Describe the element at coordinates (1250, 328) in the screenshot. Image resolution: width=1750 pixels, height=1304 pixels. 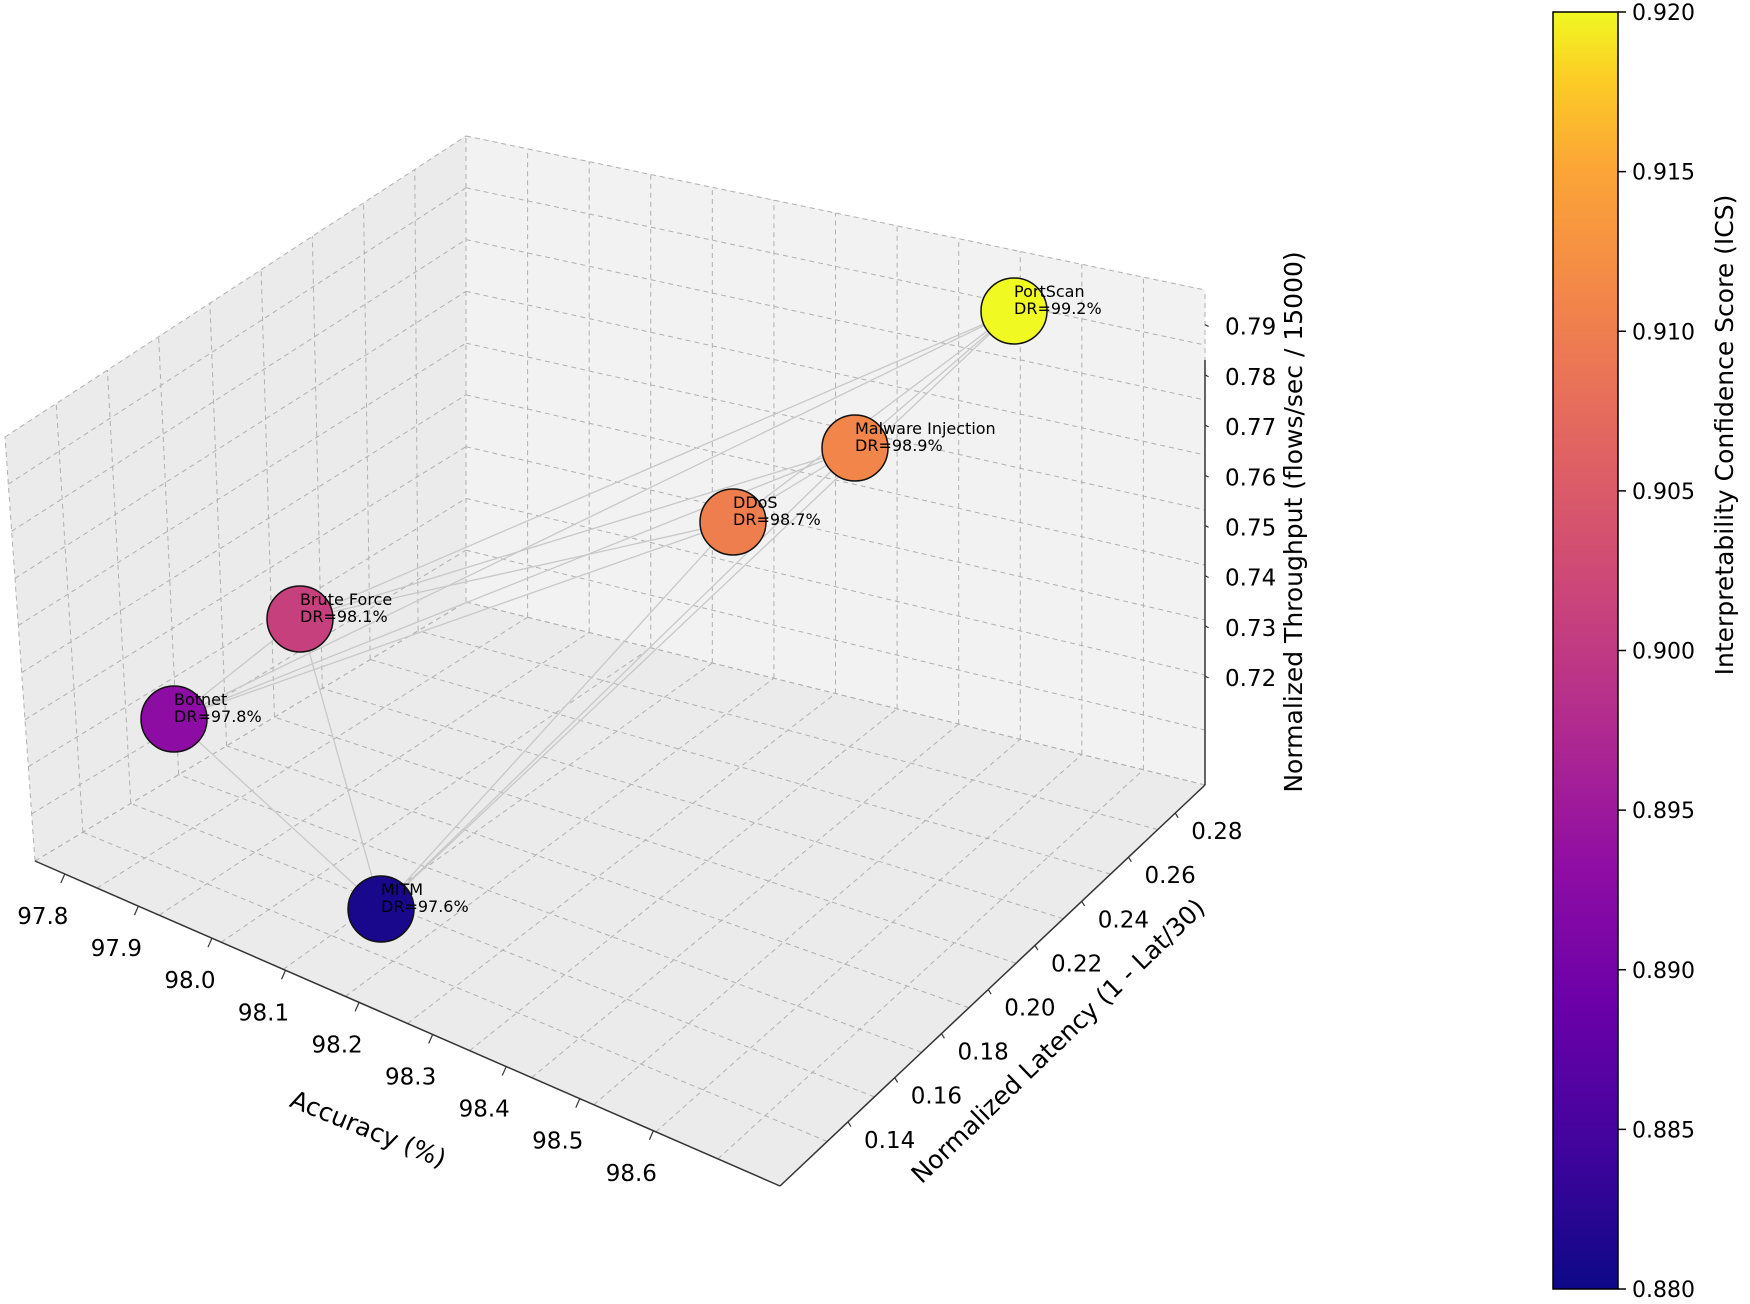
I see `tick-label: 0.79` at that location.